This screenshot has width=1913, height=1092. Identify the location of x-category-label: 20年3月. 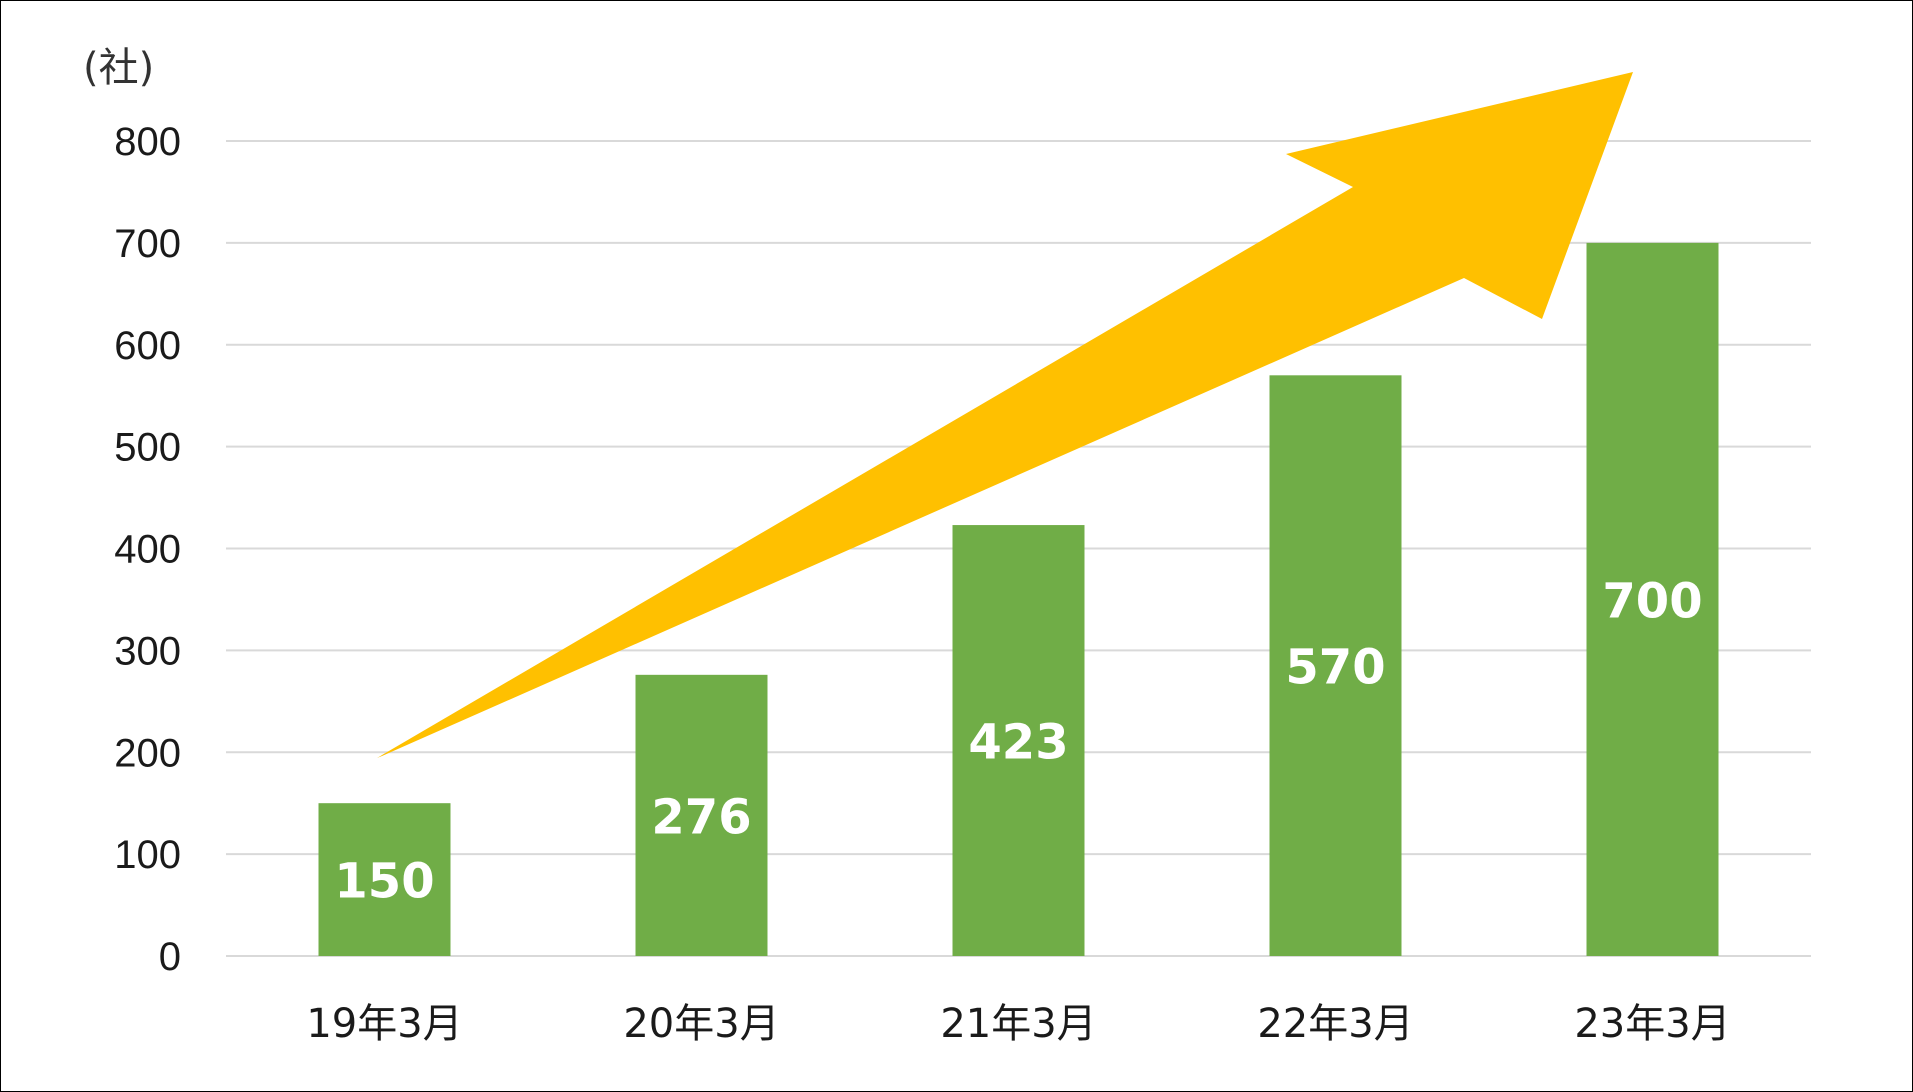
(701, 1024).